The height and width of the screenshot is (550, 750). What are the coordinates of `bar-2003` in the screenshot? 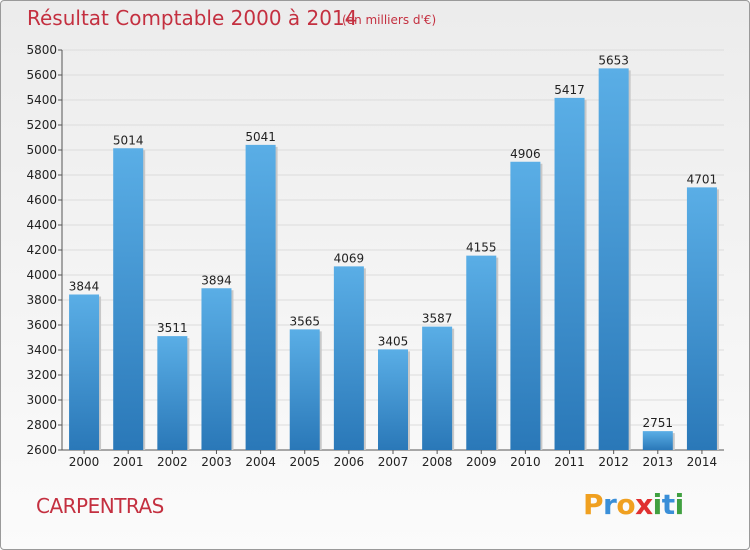 It's located at (216, 369).